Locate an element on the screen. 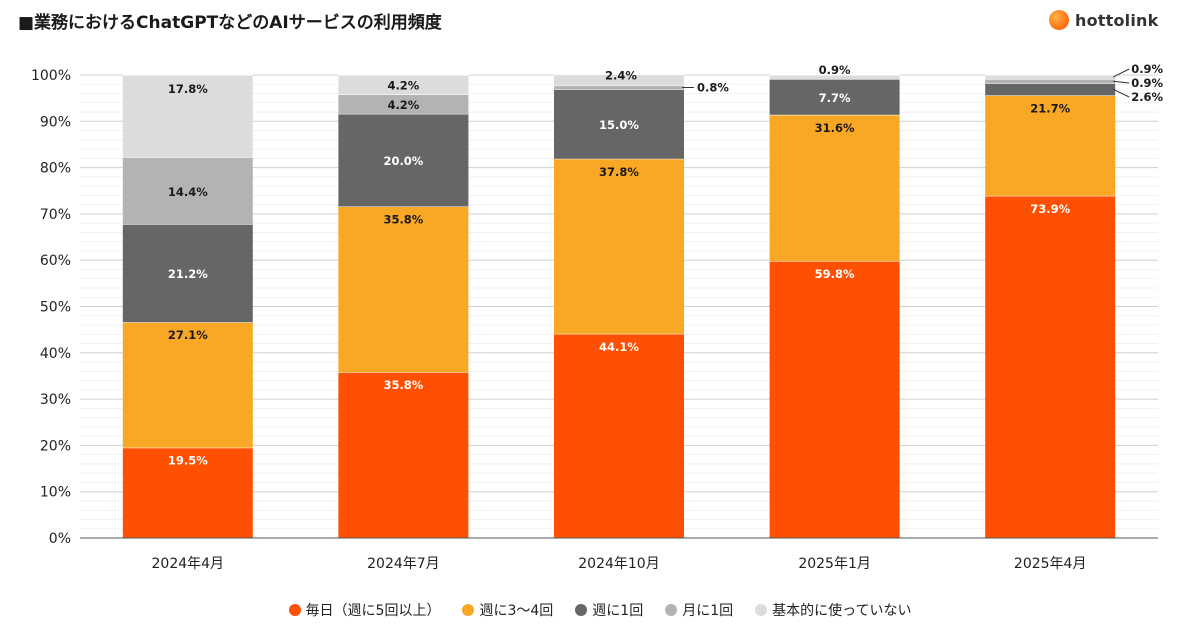 This screenshot has width=1200, height=638. y-tick-label: 80% is located at coordinates (55, 169).